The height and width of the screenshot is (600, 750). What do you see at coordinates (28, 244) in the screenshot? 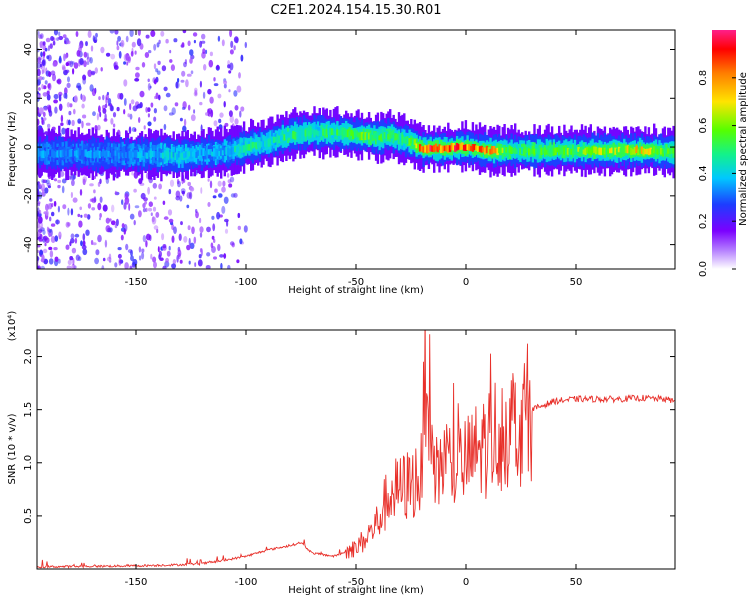
I see `y-tick-label: -40` at bounding box center [28, 244].